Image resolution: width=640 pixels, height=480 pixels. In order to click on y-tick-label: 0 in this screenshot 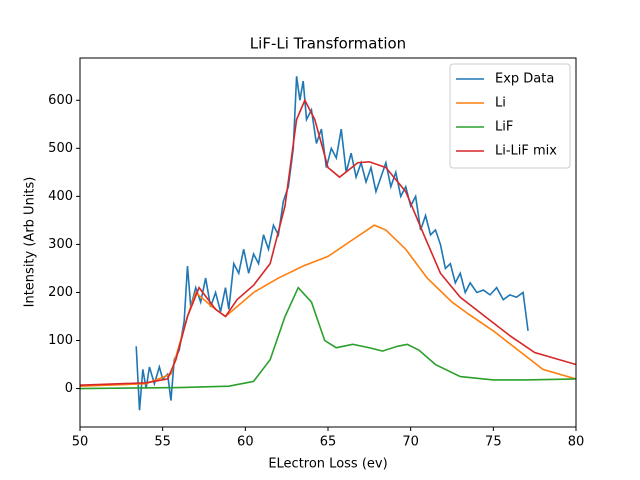, I will do `click(69, 388)`.